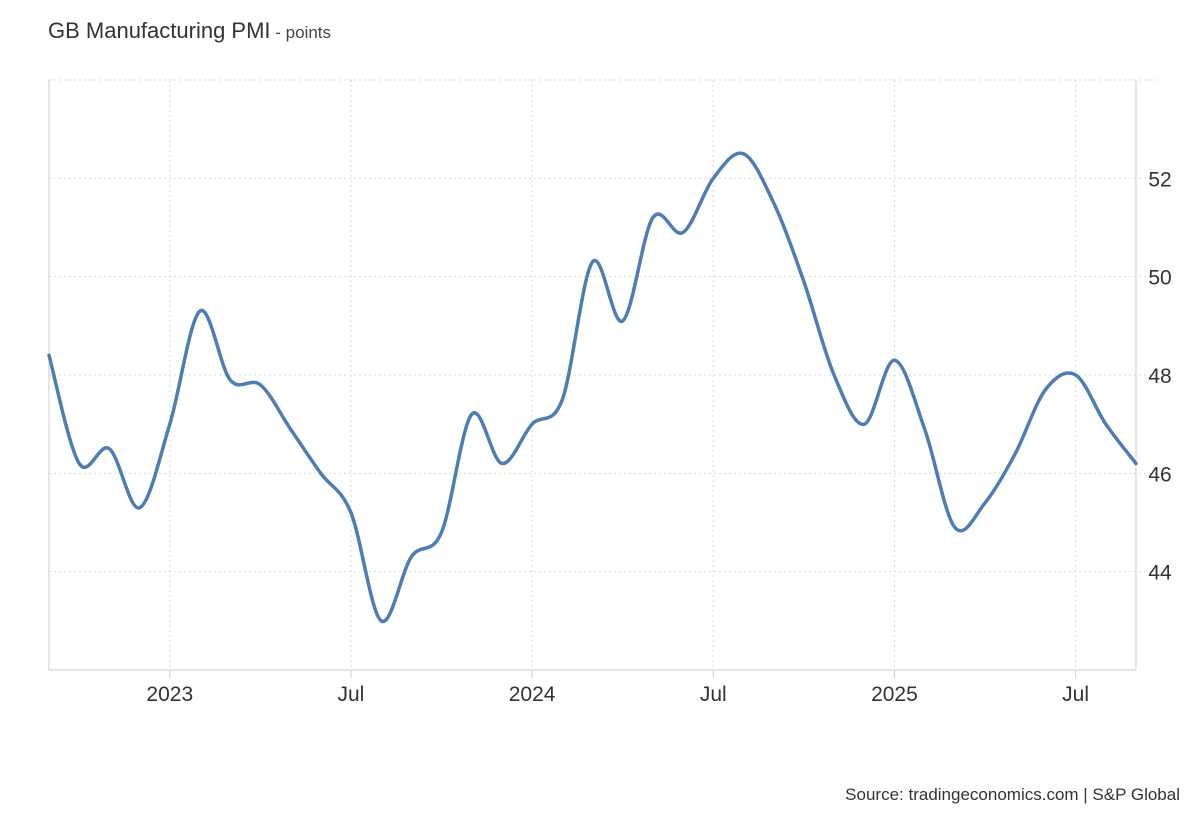 This screenshot has height=820, width=1200. What do you see at coordinates (1159, 278) in the screenshot?
I see `y-tick-label: 50` at bounding box center [1159, 278].